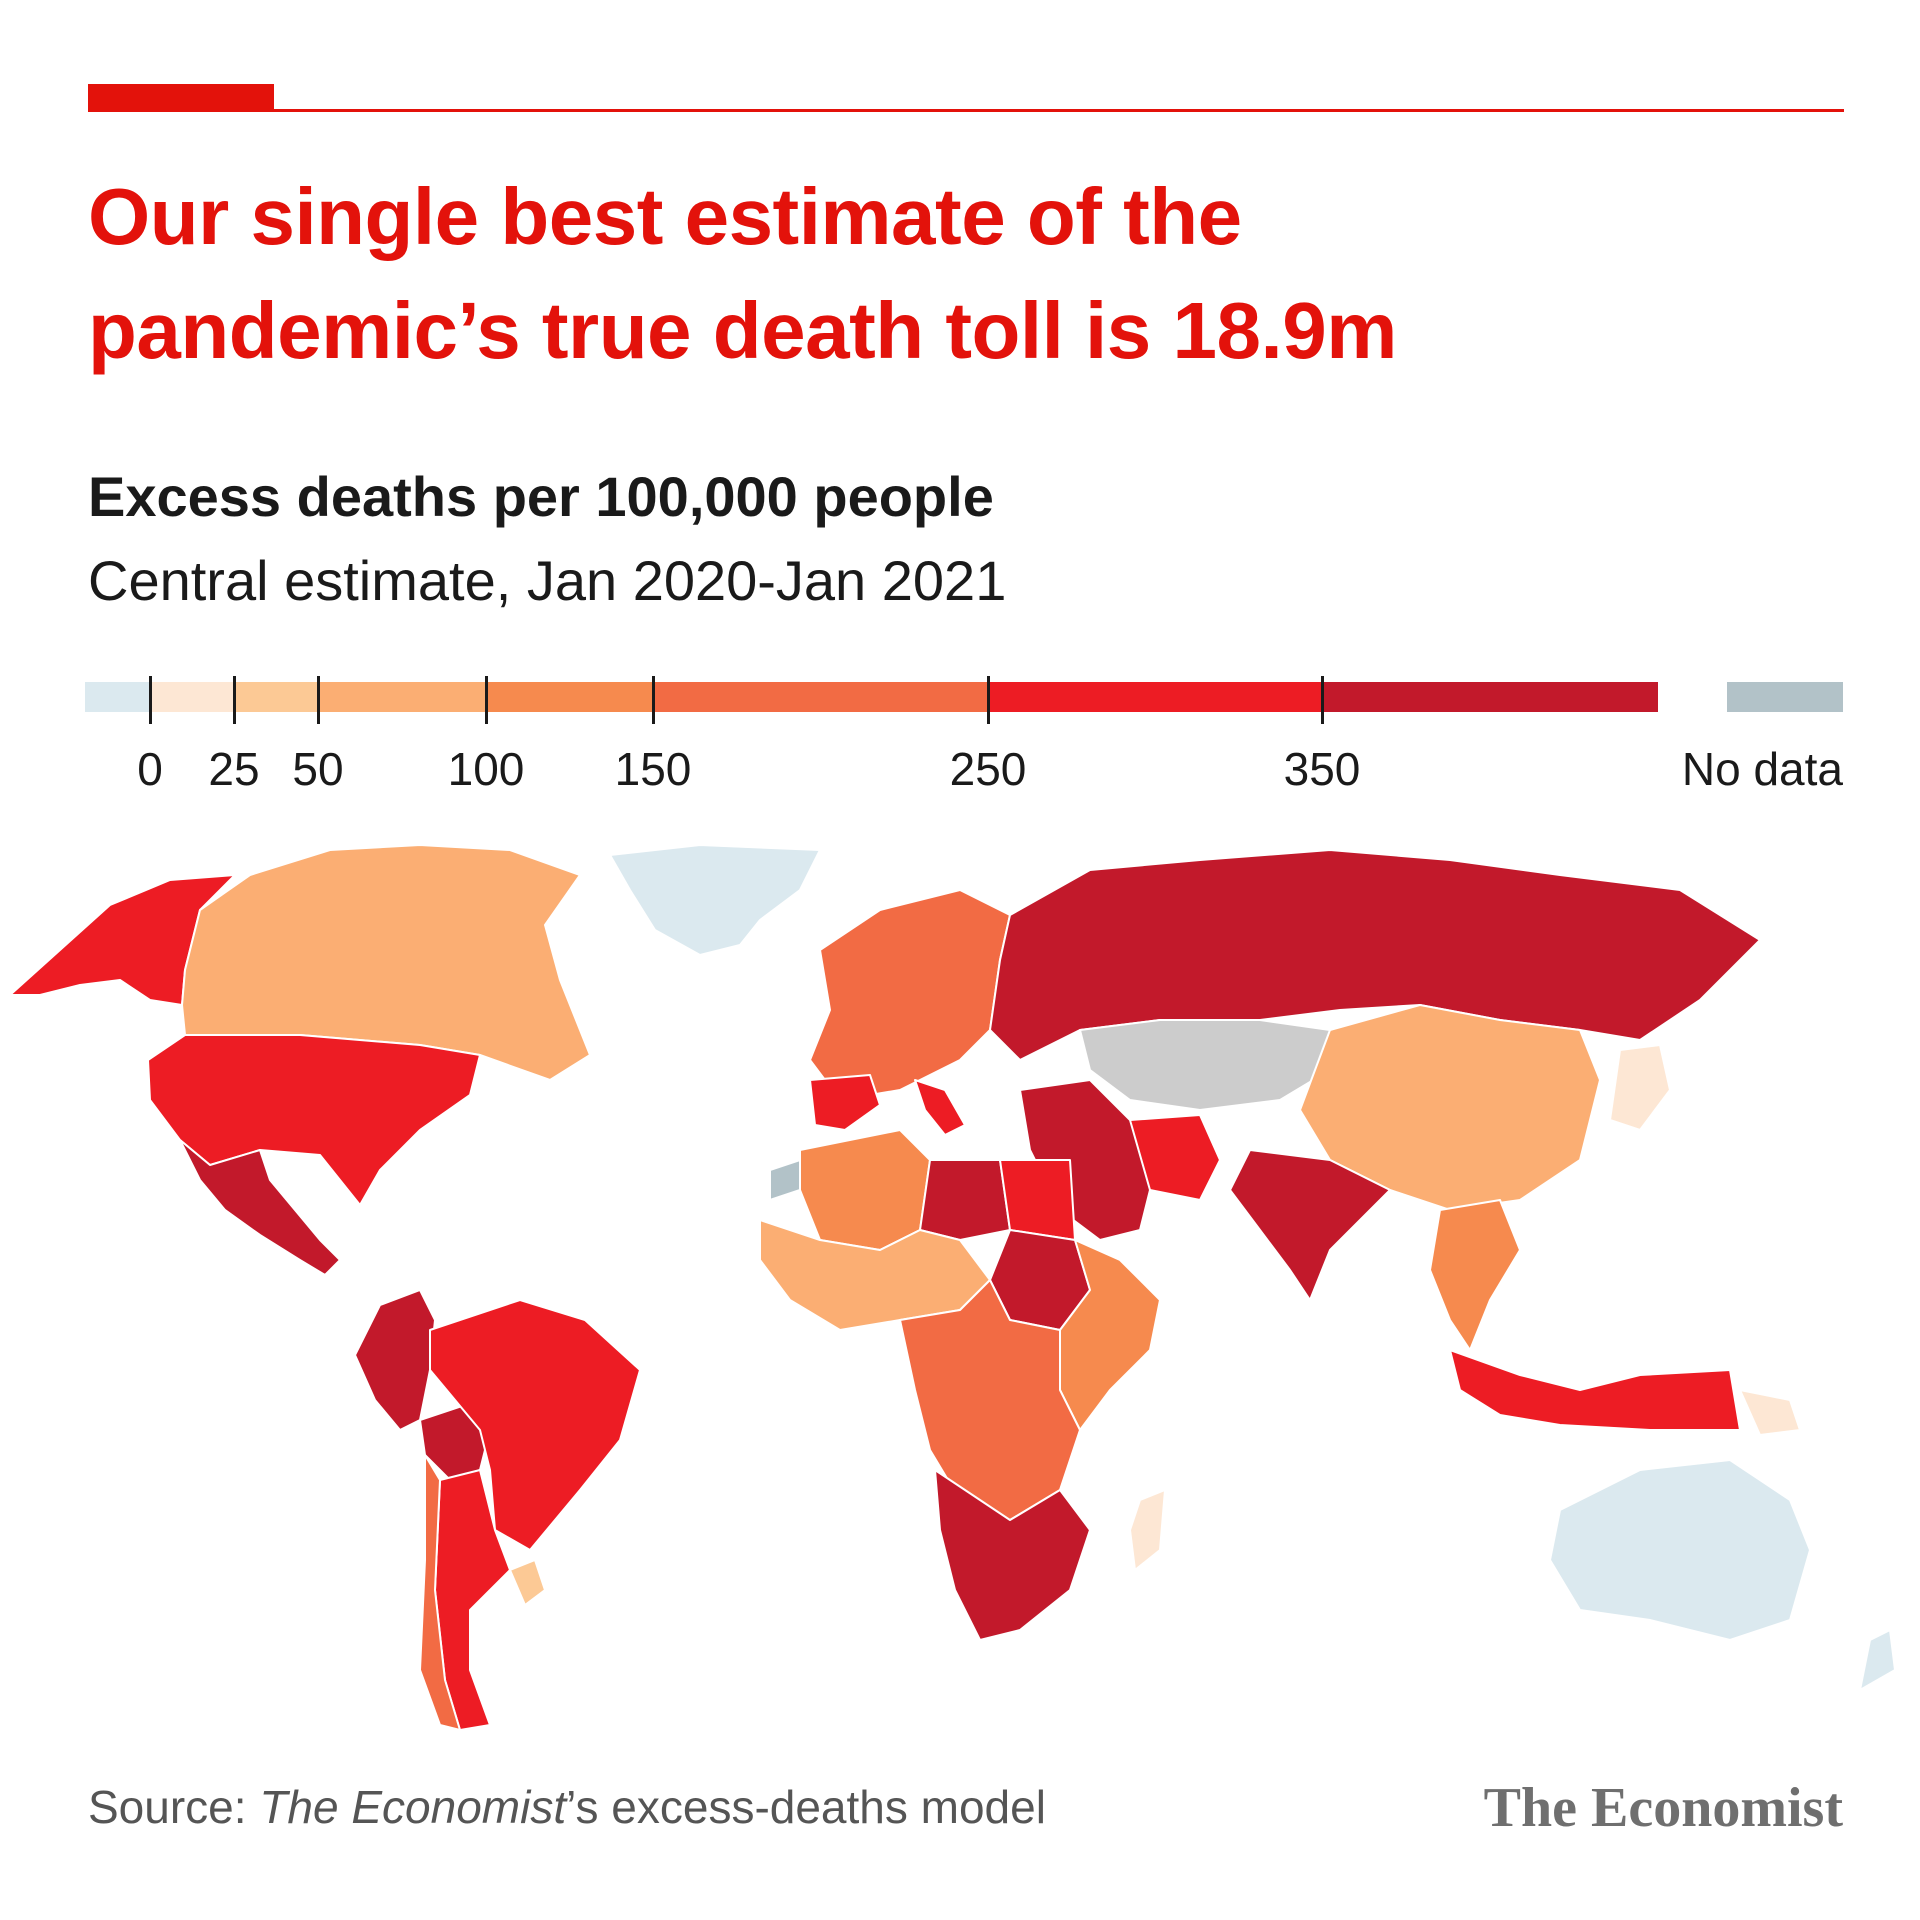 This screenshot has width=1920, height=1920. Describe the element at coordinates (785, 1180) in the screenshot. I see `region-western-sahara` at that location.